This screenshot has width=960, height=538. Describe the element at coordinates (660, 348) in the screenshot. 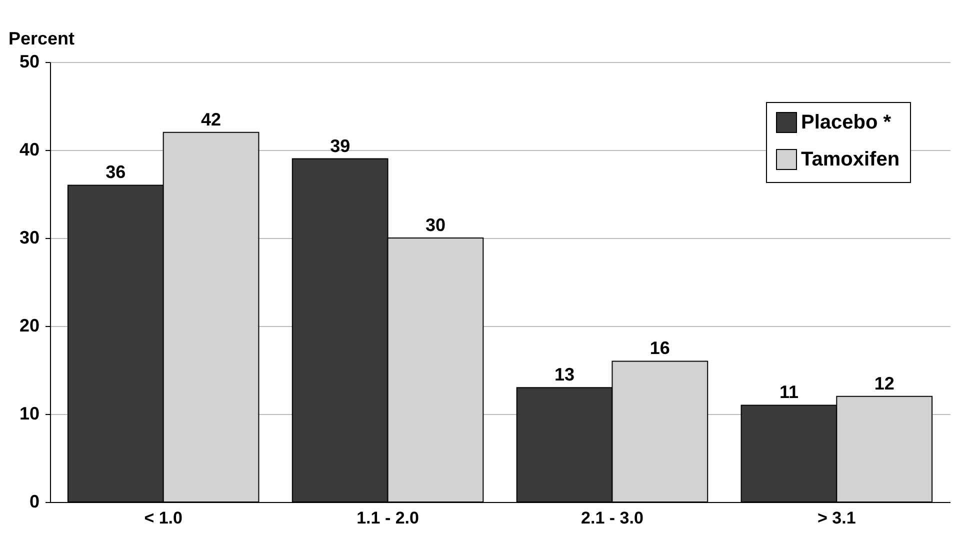

I see `data-label: 16` at that location.